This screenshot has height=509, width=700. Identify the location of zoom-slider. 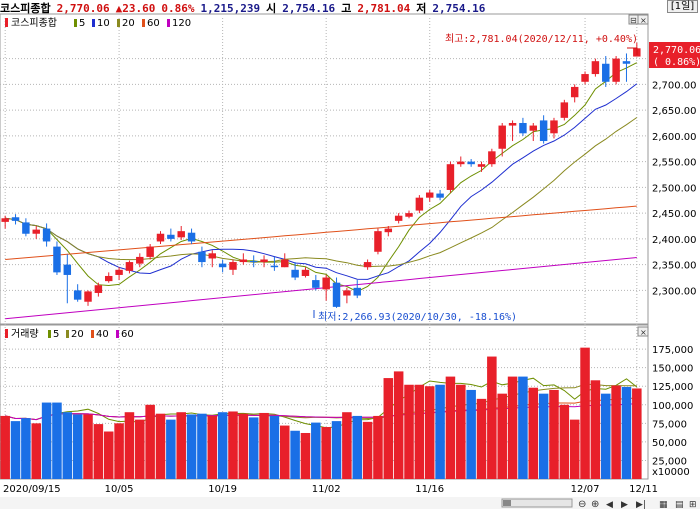
(537, 503).